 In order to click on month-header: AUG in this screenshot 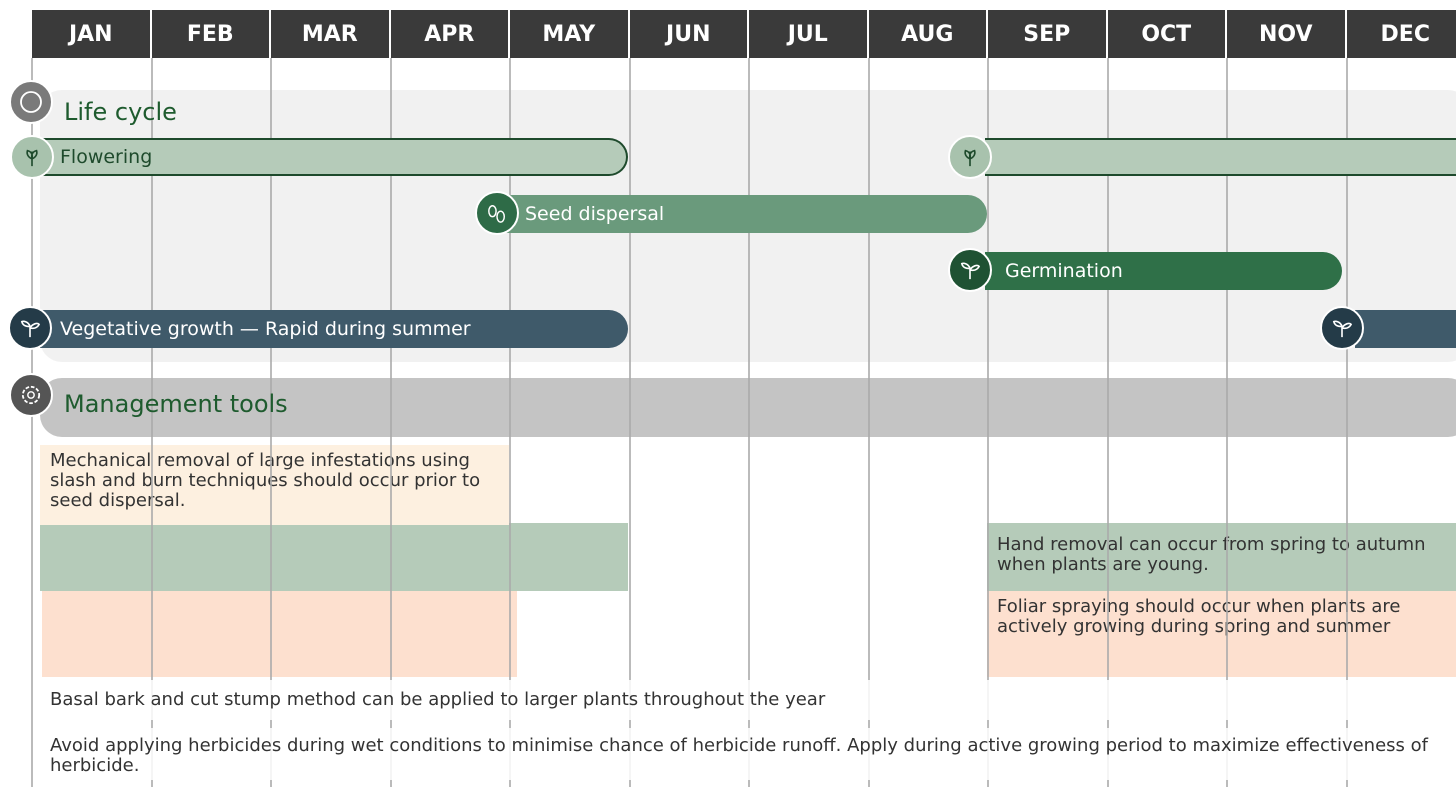, I will do `click(928, 34)`.